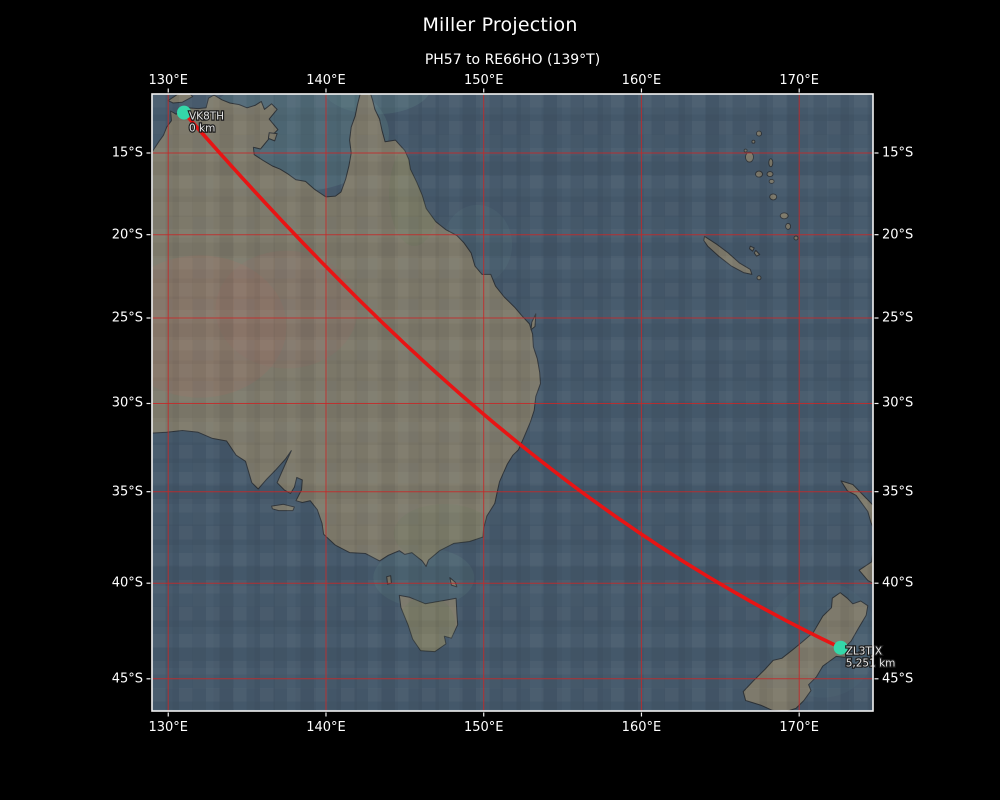 Image resolution: width=1000 pixels, height=800 pixels. What do you see at coordinates (127, 679) in the screenshot?
I see `lat-tick-label-left: 45°S` at bounding box center [127, 679].